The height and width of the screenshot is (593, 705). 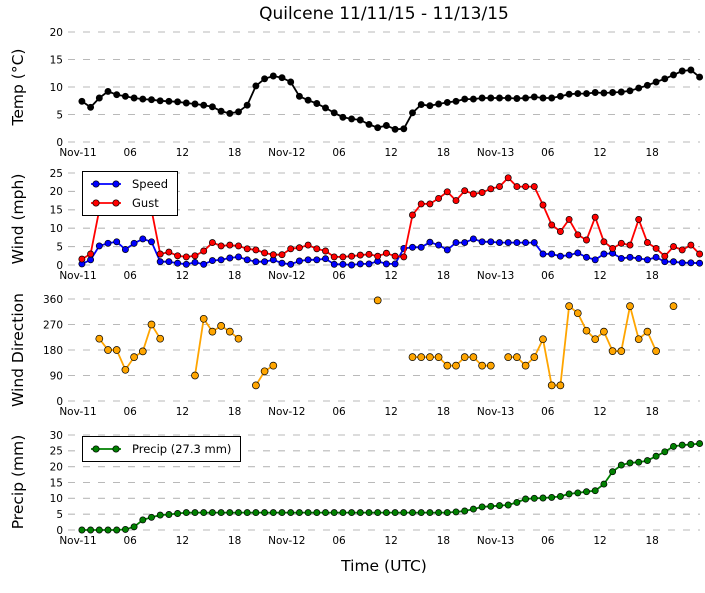 What do you see at coordinates (53, 325) in the screenshot?
I see `svg-text: 270` at bounding box center [53, 325].